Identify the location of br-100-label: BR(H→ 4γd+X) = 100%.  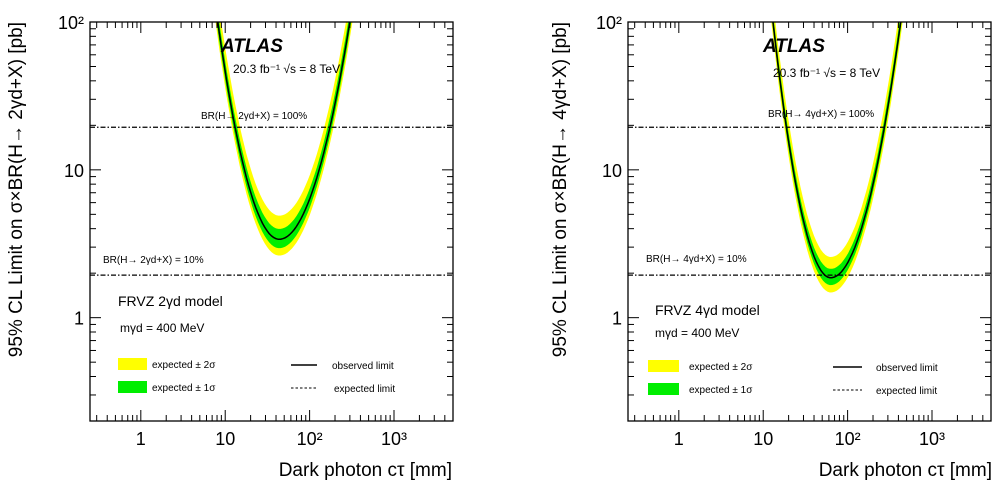
(821, 114).